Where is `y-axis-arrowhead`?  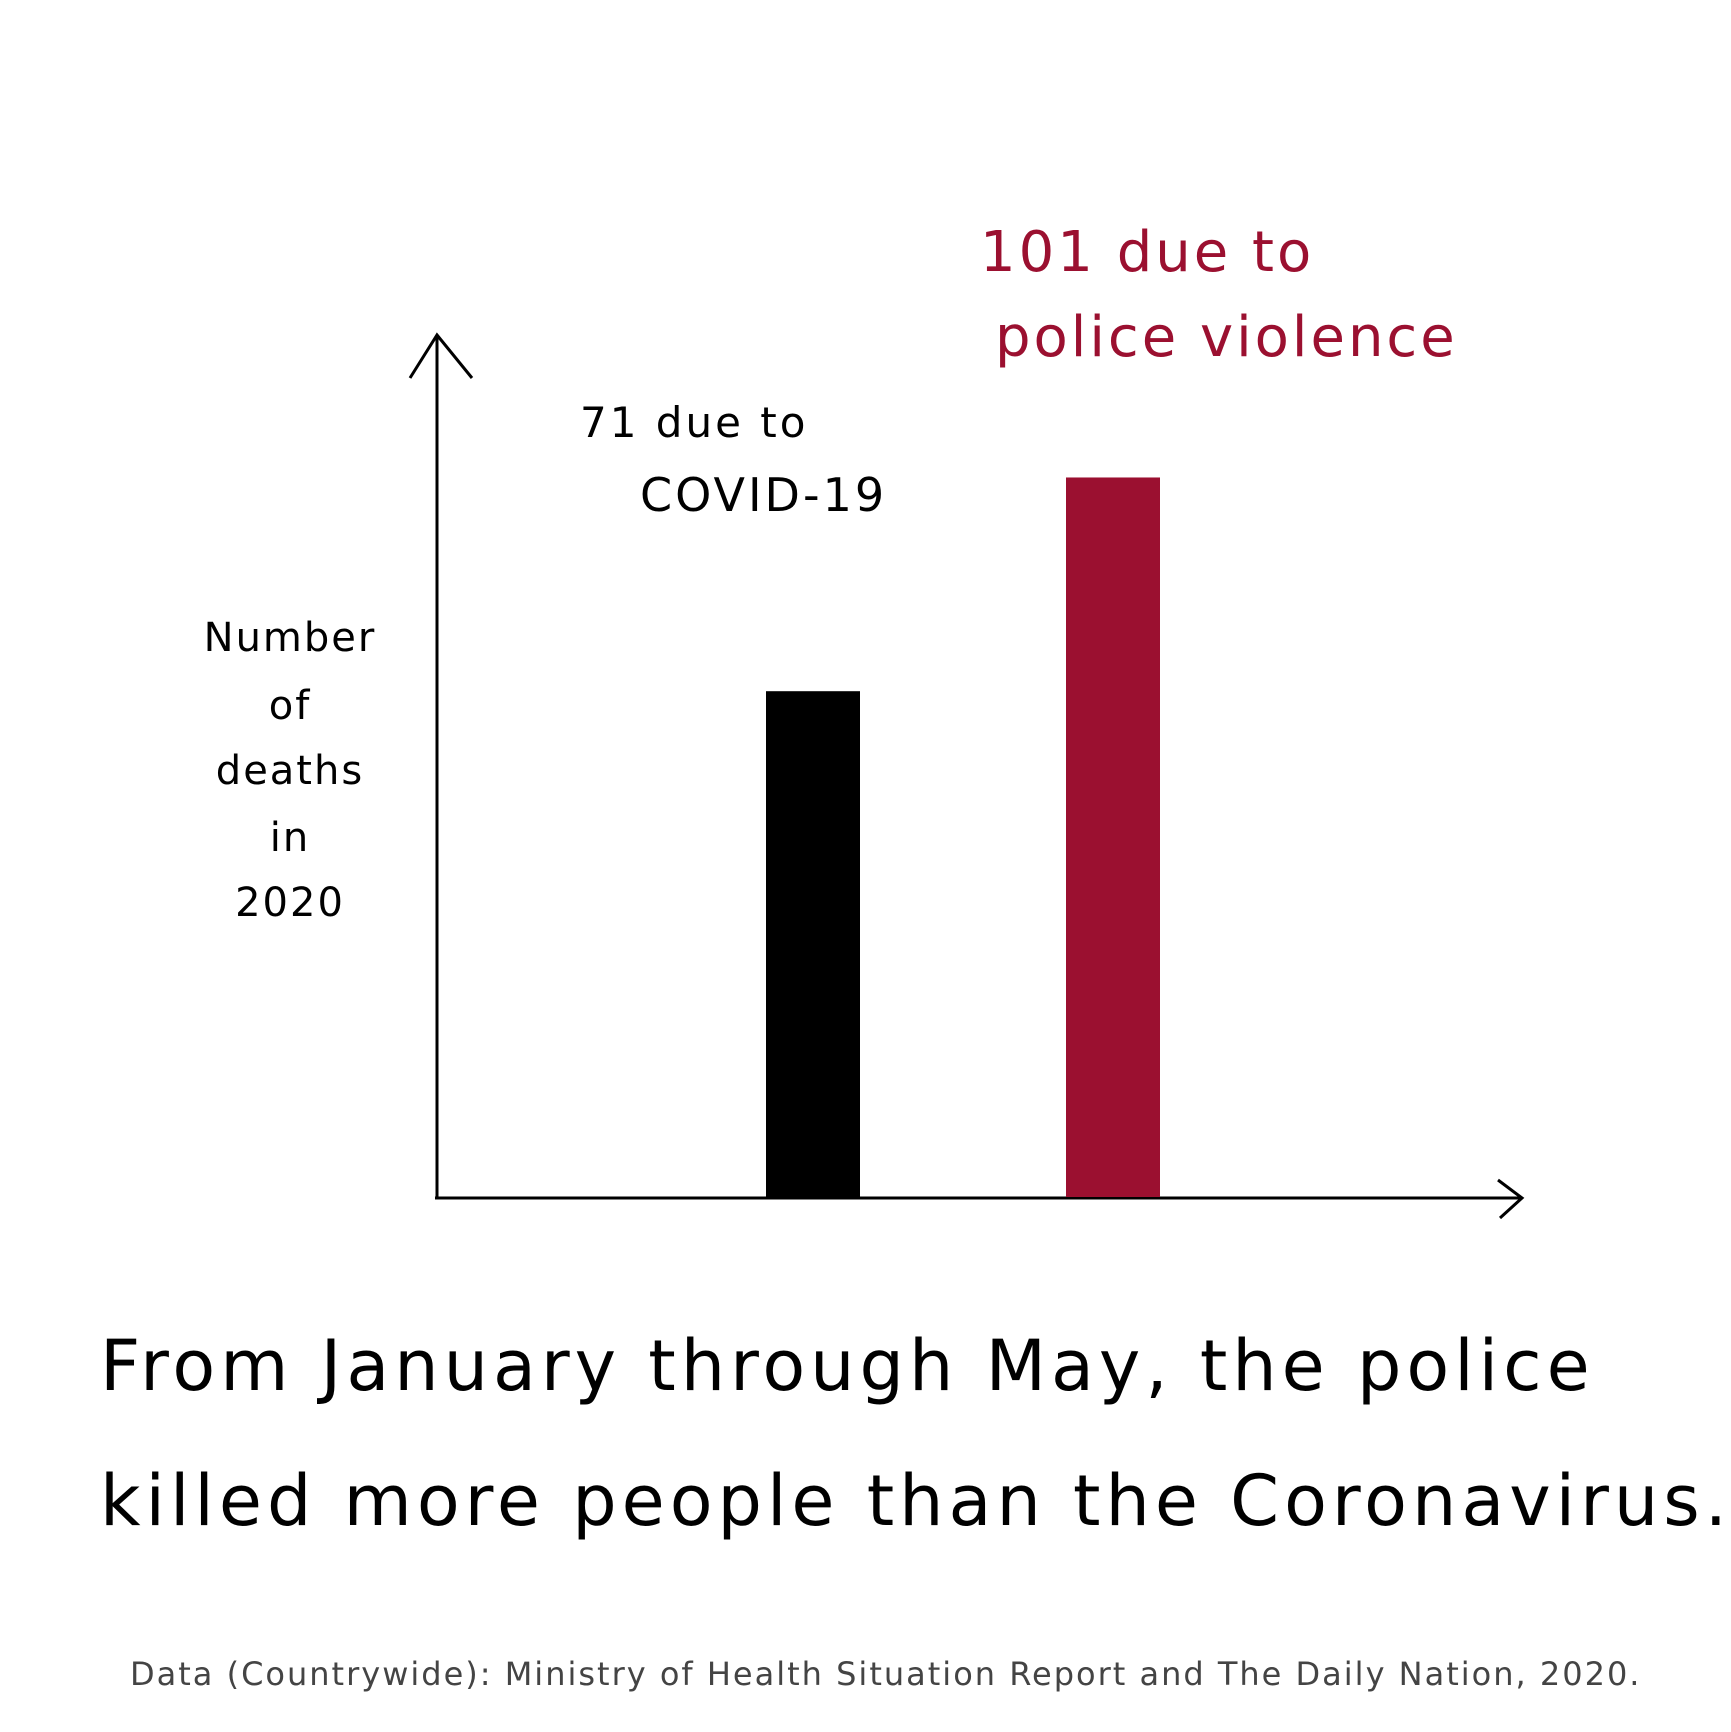 y-axis-arrowhead is located at coordinates (441, 355).